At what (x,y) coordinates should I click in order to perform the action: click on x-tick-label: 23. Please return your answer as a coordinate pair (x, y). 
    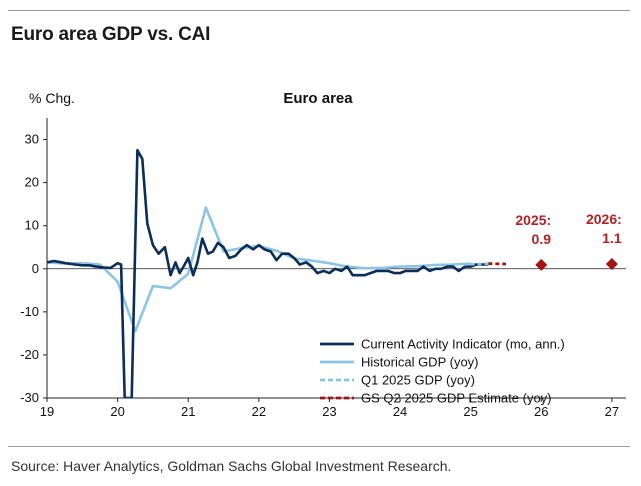
    Looking at the image, I should click on (329, 411).